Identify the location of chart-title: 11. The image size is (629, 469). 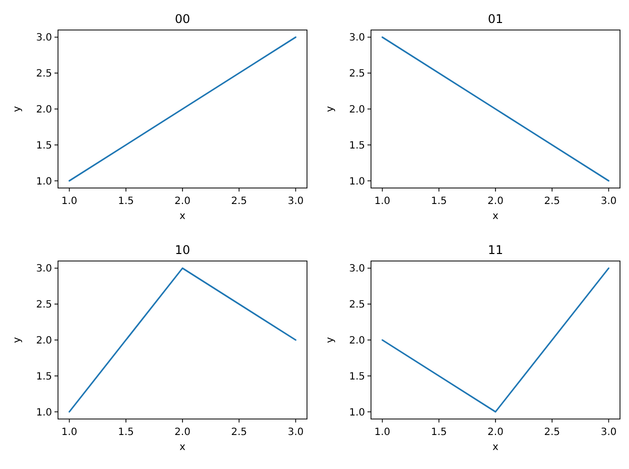
(496, 250).